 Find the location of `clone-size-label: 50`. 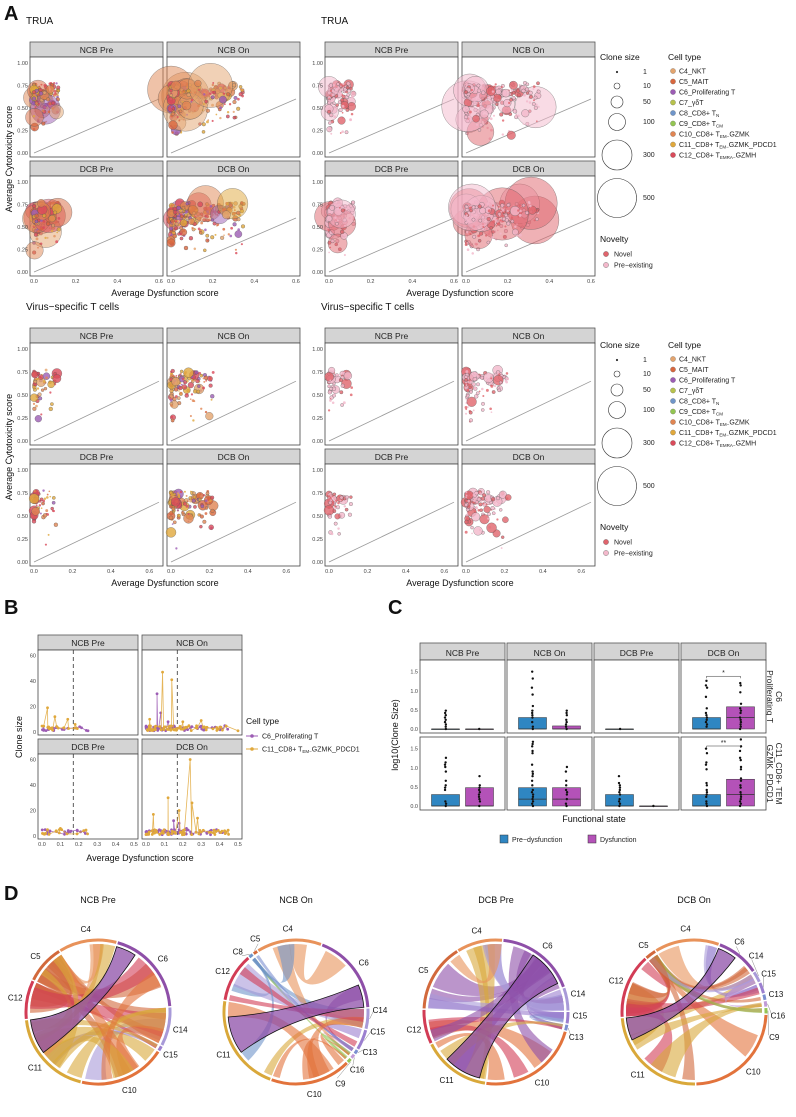

clone-size-label: 50 is located at coordinates (647, 102).